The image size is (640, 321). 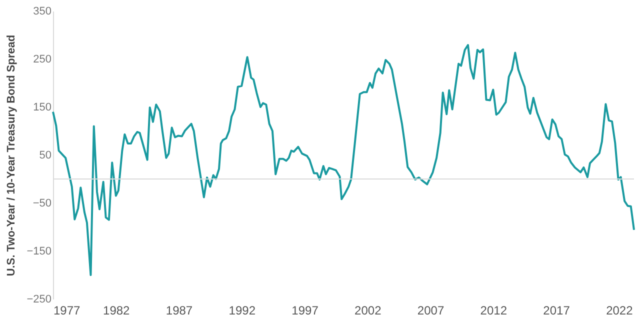 I want to click on y-tick-label: 50, so click(x=45, y=156).